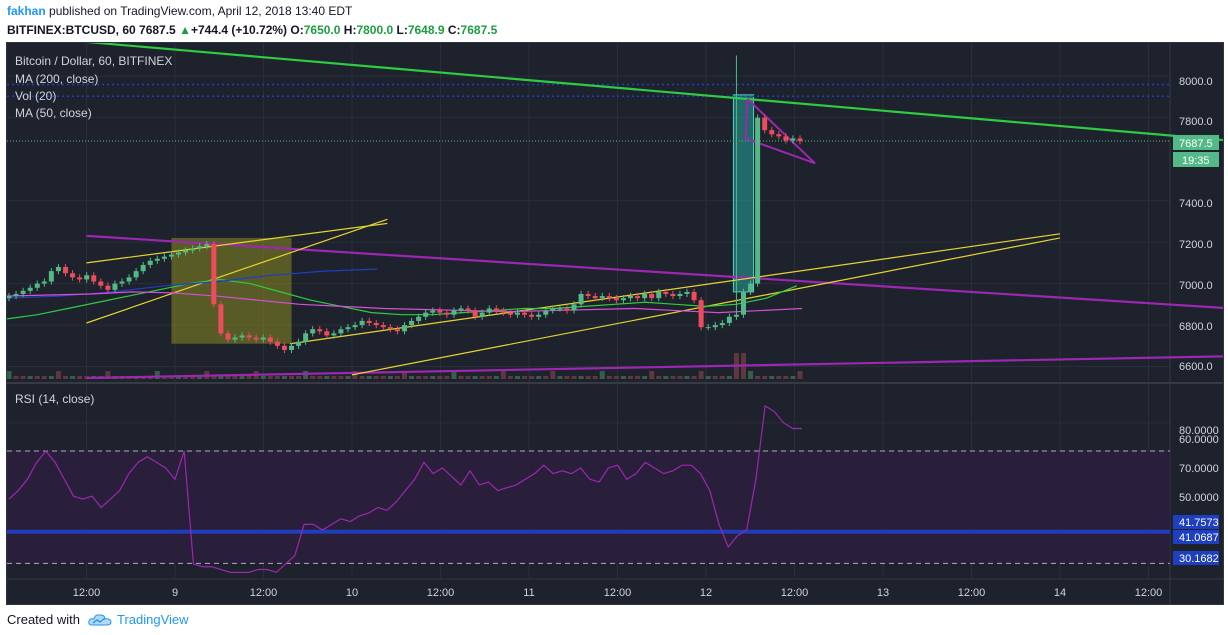 The image size is (1228, 635). What do you see at coordinates (297, 30) in the screenshot?
I see `open-label: O:` at bounding box center [297, 30].